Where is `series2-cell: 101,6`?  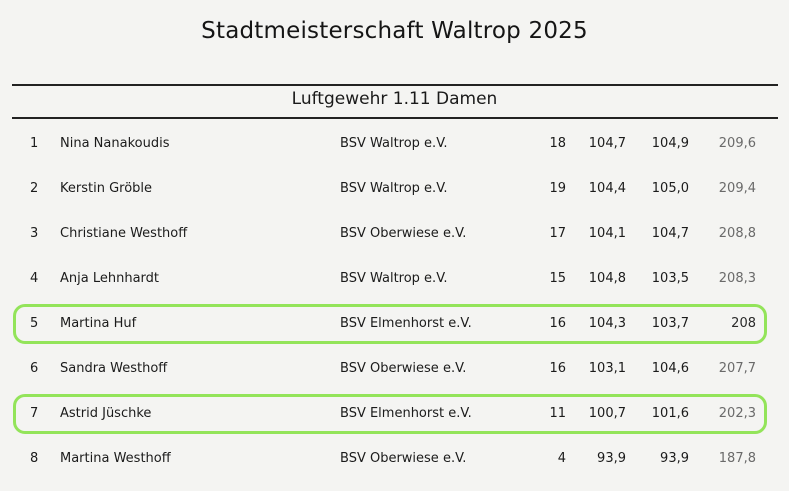 series2-cell: 101,6 is located at coordinates (670, 413).